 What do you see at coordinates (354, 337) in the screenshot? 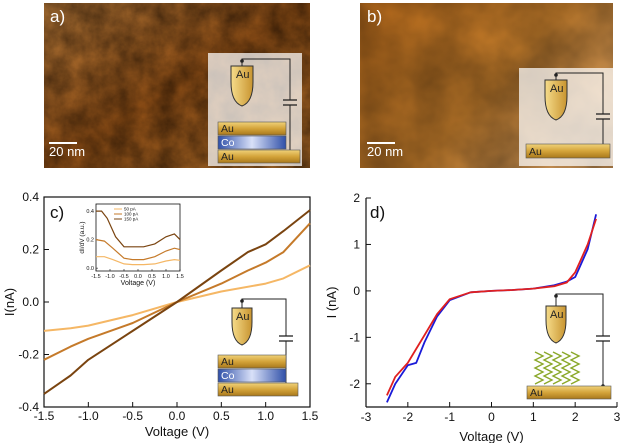
I see `y-tick-label: -1` at bounding box center [354, 337].